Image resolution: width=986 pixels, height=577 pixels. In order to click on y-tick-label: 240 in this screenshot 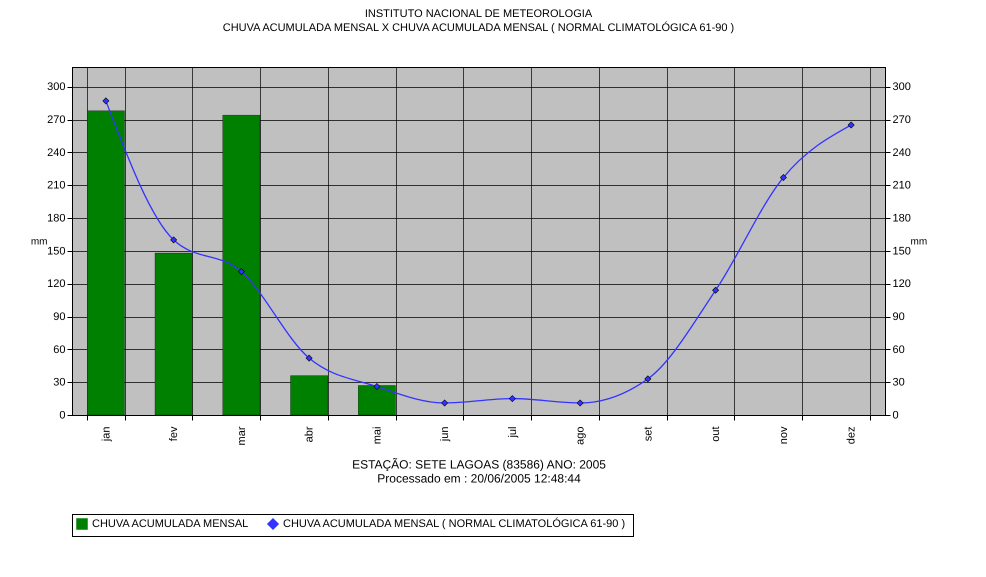, I will do `click(56, 152)`.